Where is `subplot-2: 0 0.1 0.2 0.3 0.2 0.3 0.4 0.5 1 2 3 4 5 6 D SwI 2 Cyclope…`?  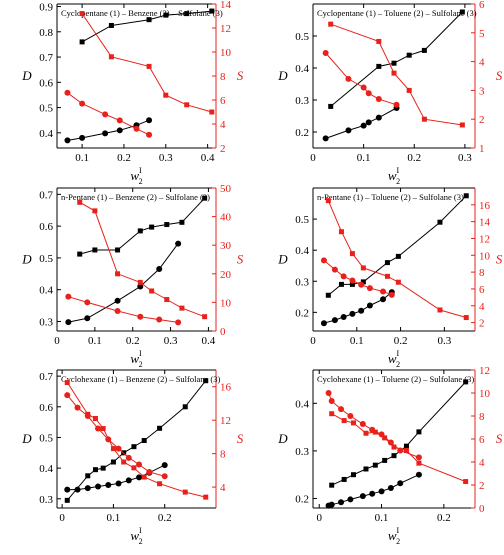 subplot-2: 0 0.1 0.2 0.3 0.2 0.3 0.4 0.5 1 2 3 4 5 6 D SwI 2 Cyclope… is located at coordinates (389, 93).